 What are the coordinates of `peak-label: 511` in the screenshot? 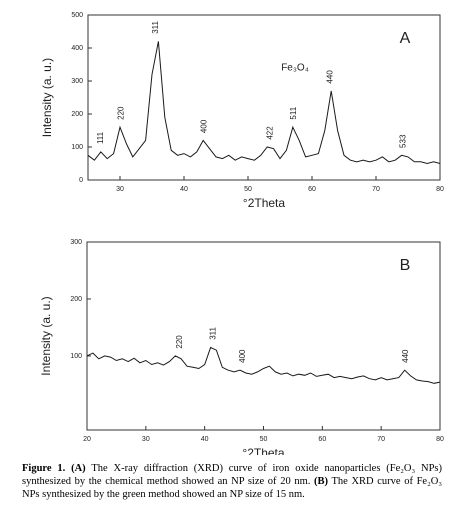 It's located at (293, 112).